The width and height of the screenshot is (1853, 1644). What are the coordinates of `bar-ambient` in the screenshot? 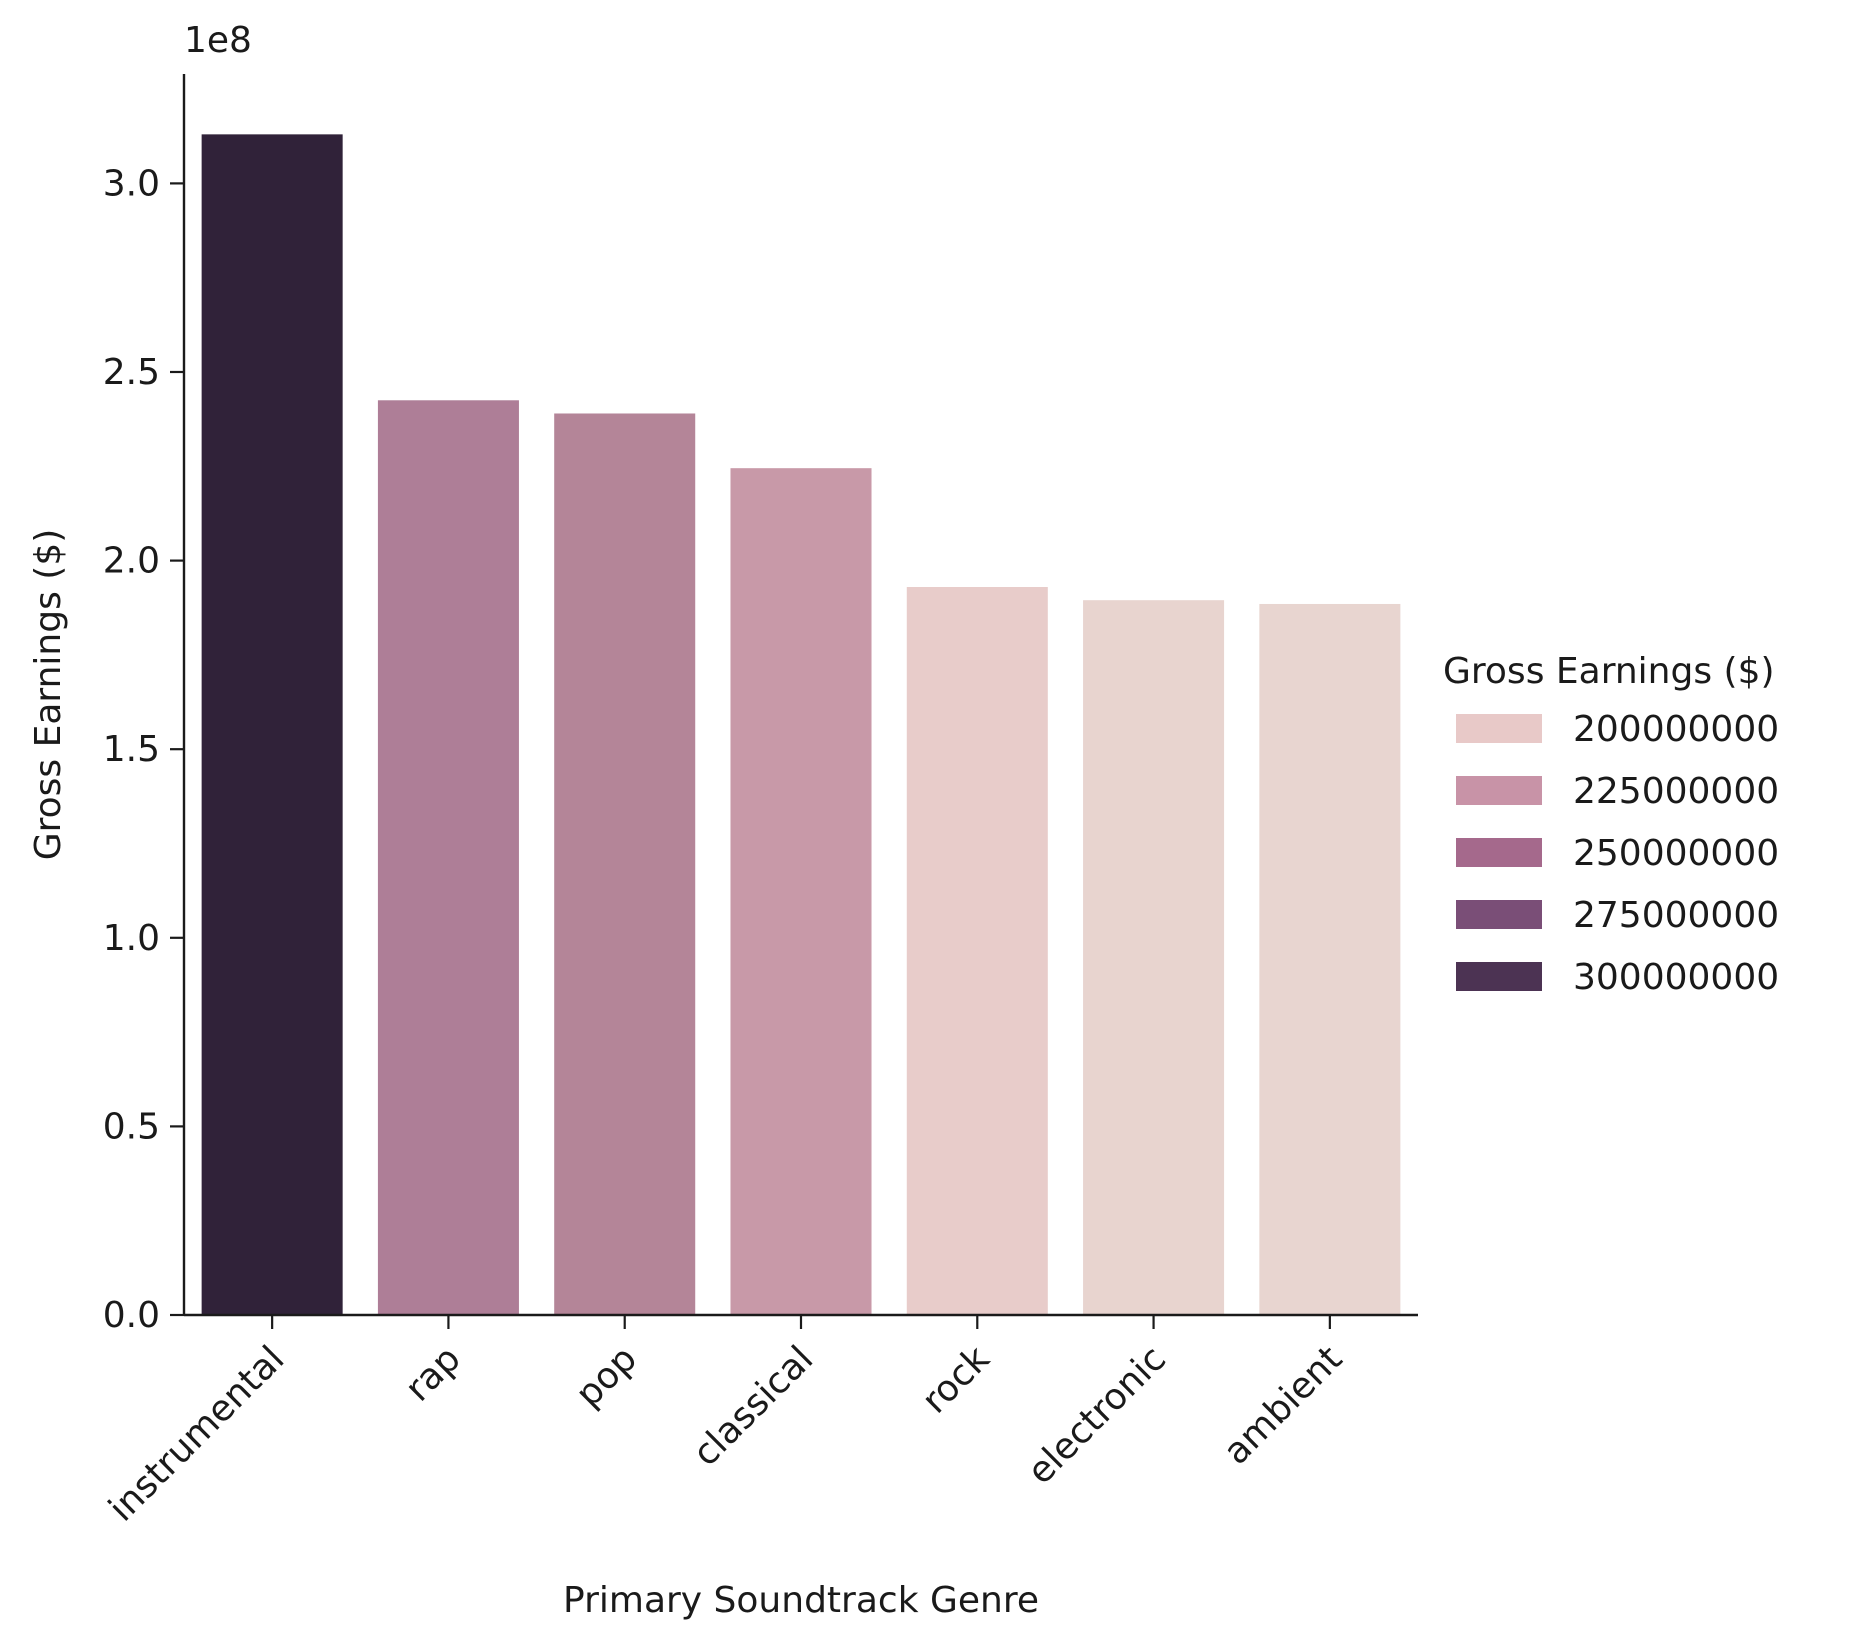 It's located at (1330, 959).